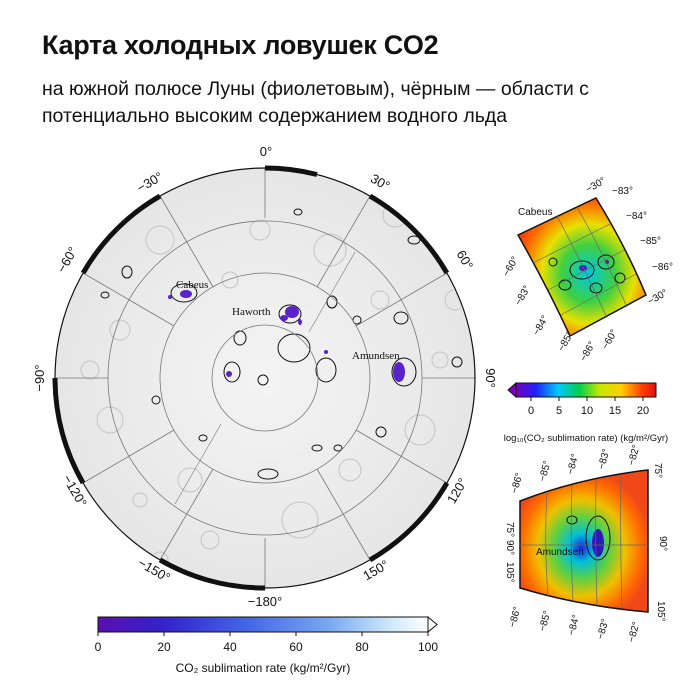  Describe the element at coordinates (509, 547) in the screenshot. I see `amundsen-lon-left-mid: 90°` at that location.